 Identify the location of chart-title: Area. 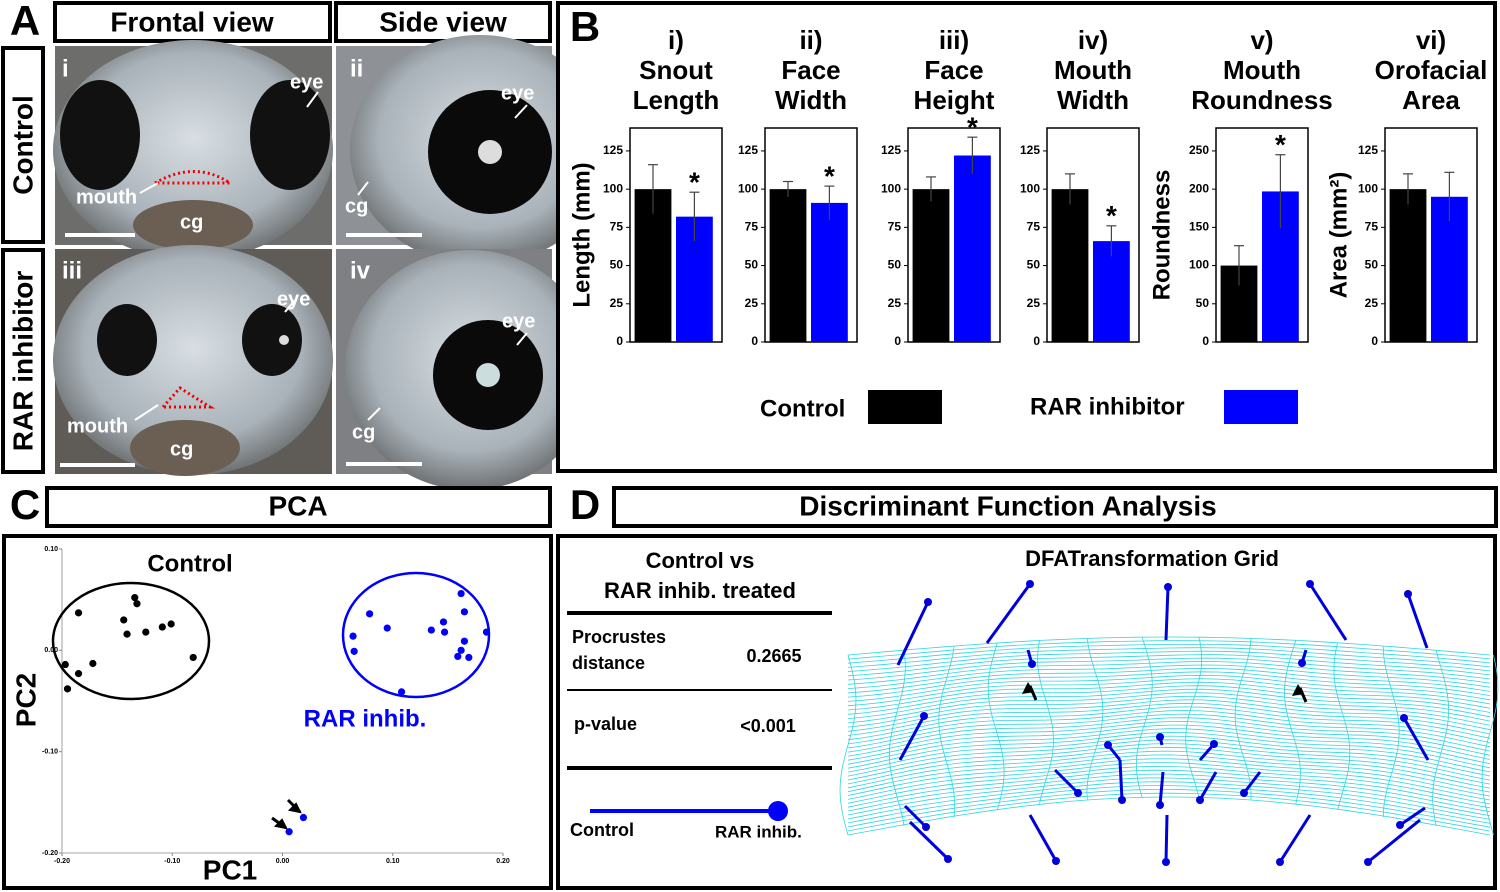
(1431, 100).